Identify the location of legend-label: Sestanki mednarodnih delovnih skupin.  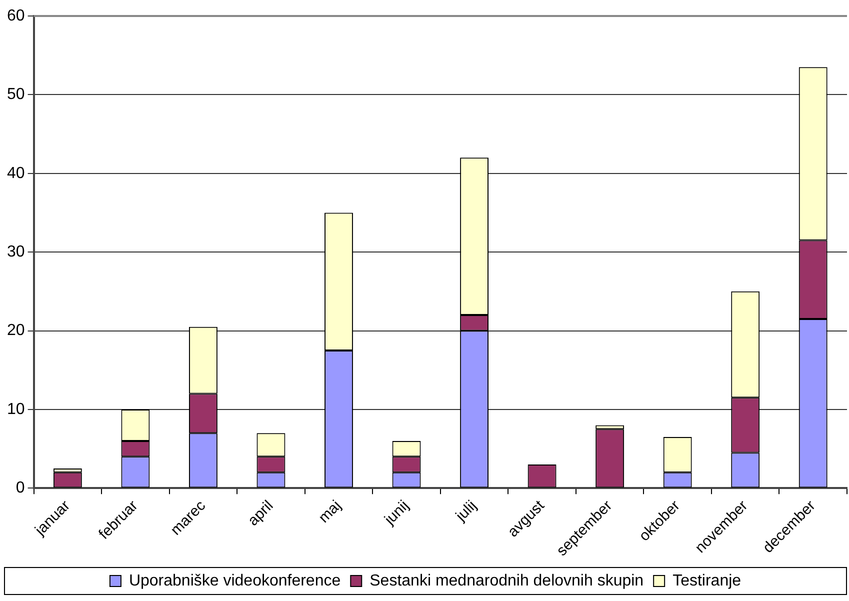
(507, 581).